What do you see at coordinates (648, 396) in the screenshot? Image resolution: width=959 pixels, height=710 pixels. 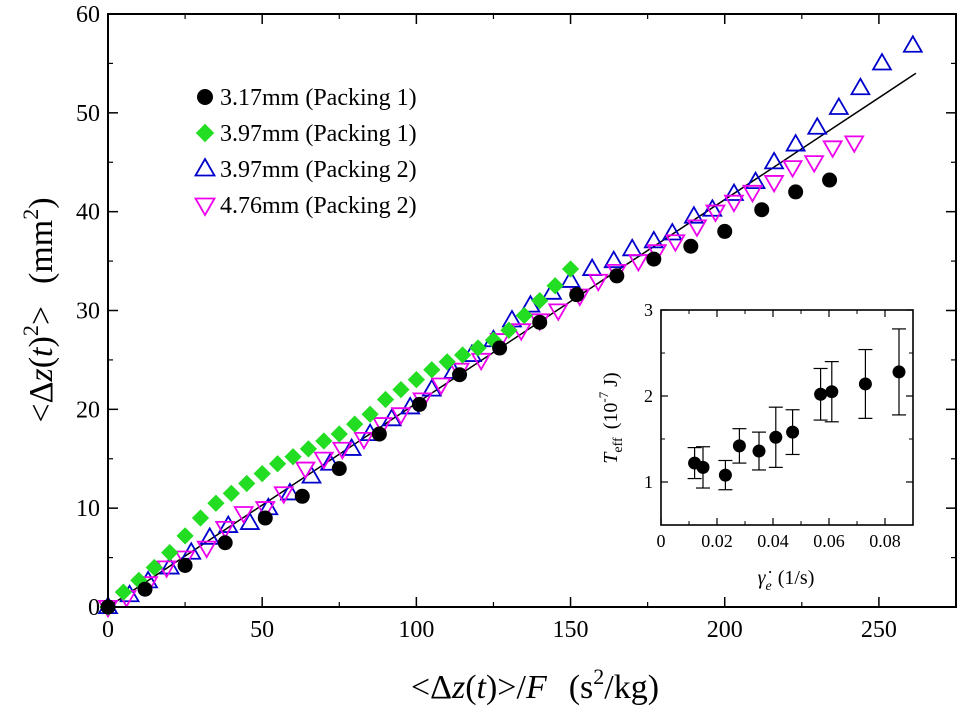 I see `inset-y-tick-label: 2` at bounding box center [648, 396].